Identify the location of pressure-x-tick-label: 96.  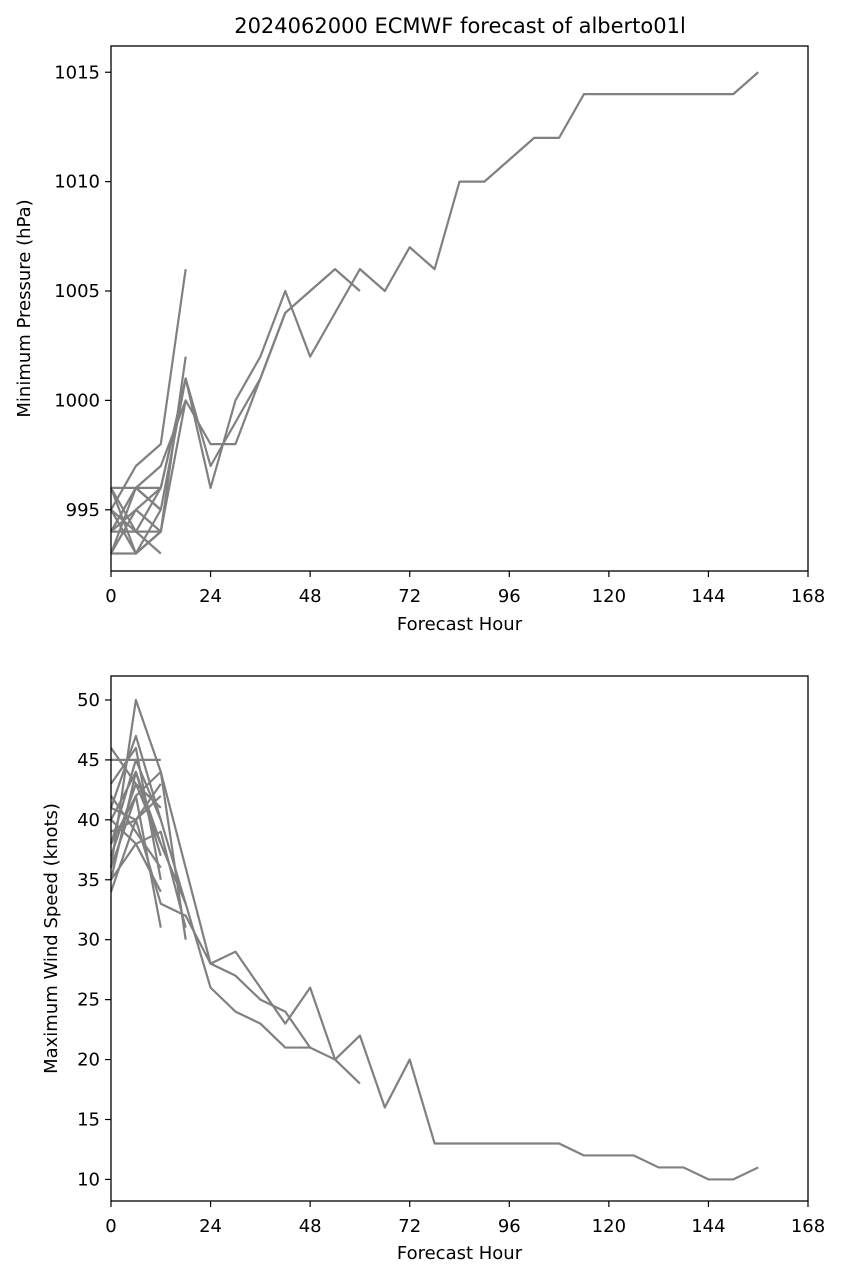
(509, 596).